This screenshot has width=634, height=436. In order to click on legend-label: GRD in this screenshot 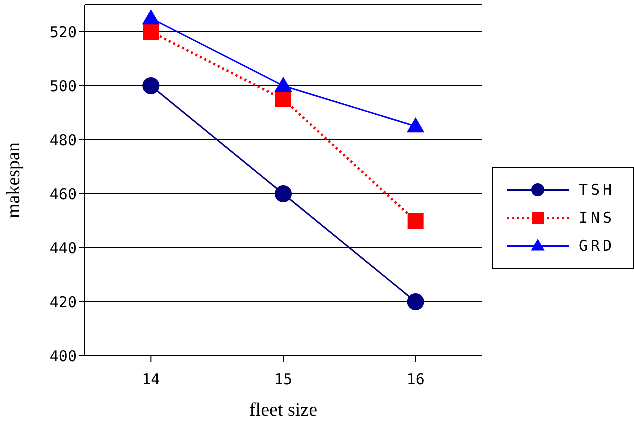, I will do `click(597, 246)`.